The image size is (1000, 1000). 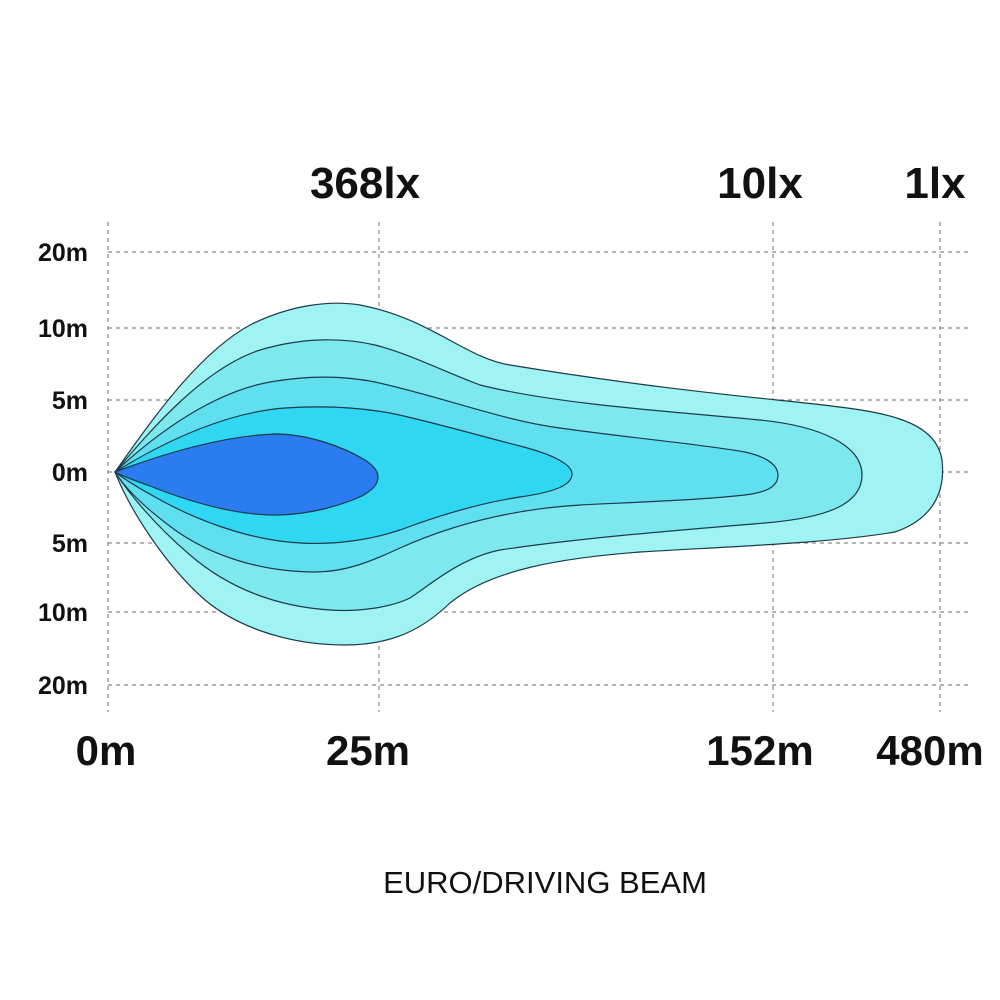 I want to click on distance-label-25m: 25m, so click(x=368, y=750).